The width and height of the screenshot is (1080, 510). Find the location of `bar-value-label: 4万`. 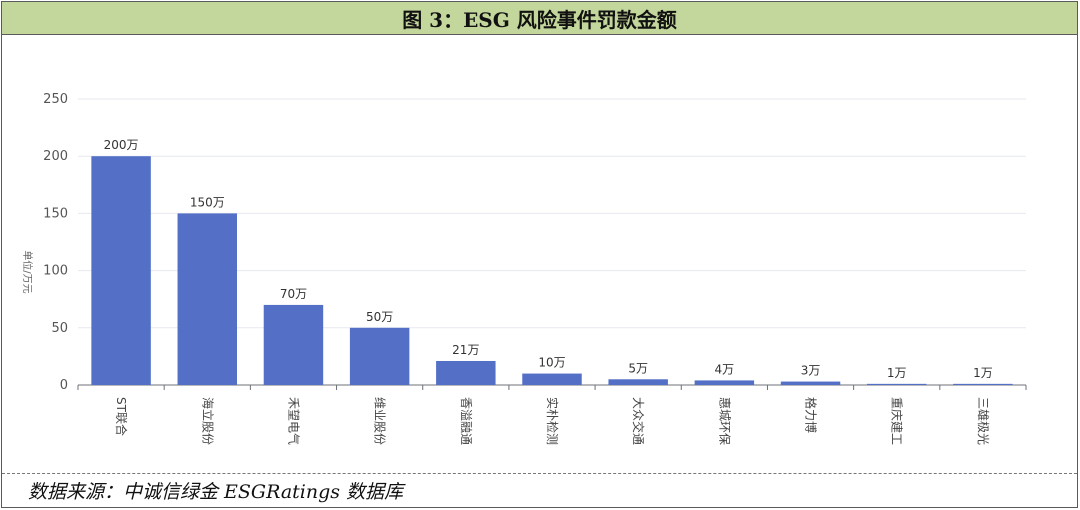

bar-value-label: 4万 is located at coordinates (725, 369).